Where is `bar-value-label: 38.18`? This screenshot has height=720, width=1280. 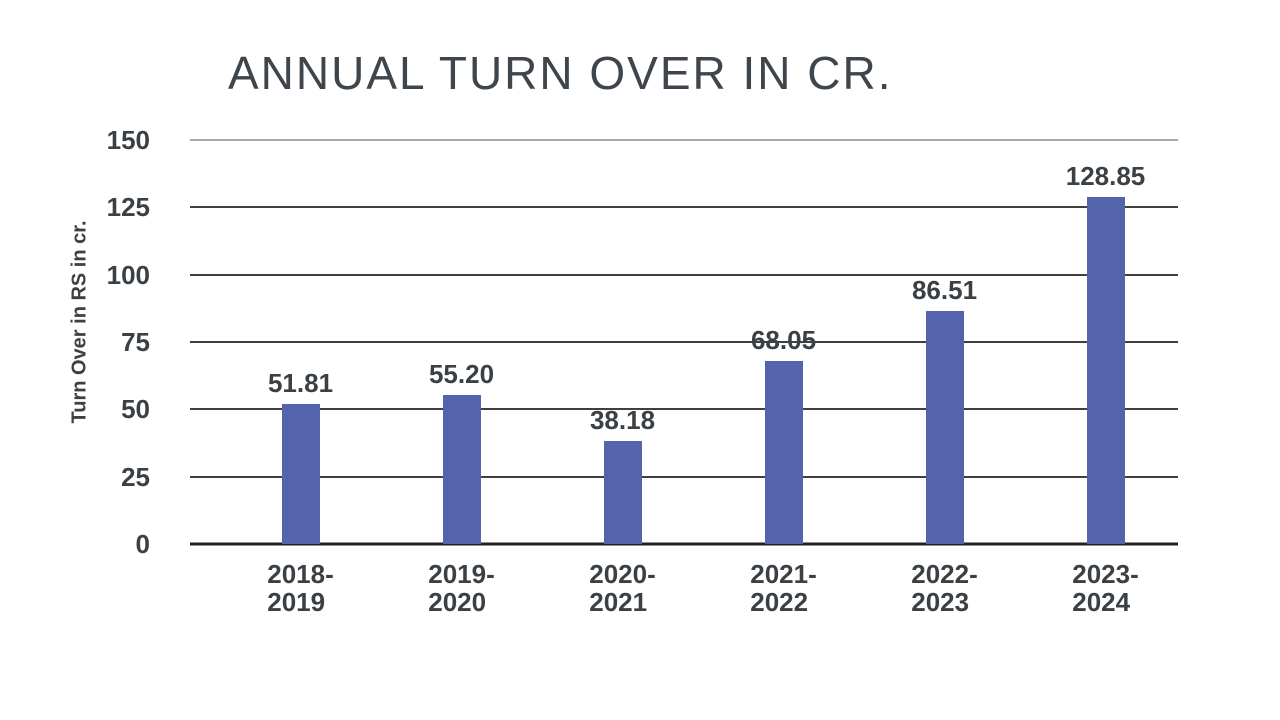 bar-value-label: 38.18 is located at coordinates (622, 420).